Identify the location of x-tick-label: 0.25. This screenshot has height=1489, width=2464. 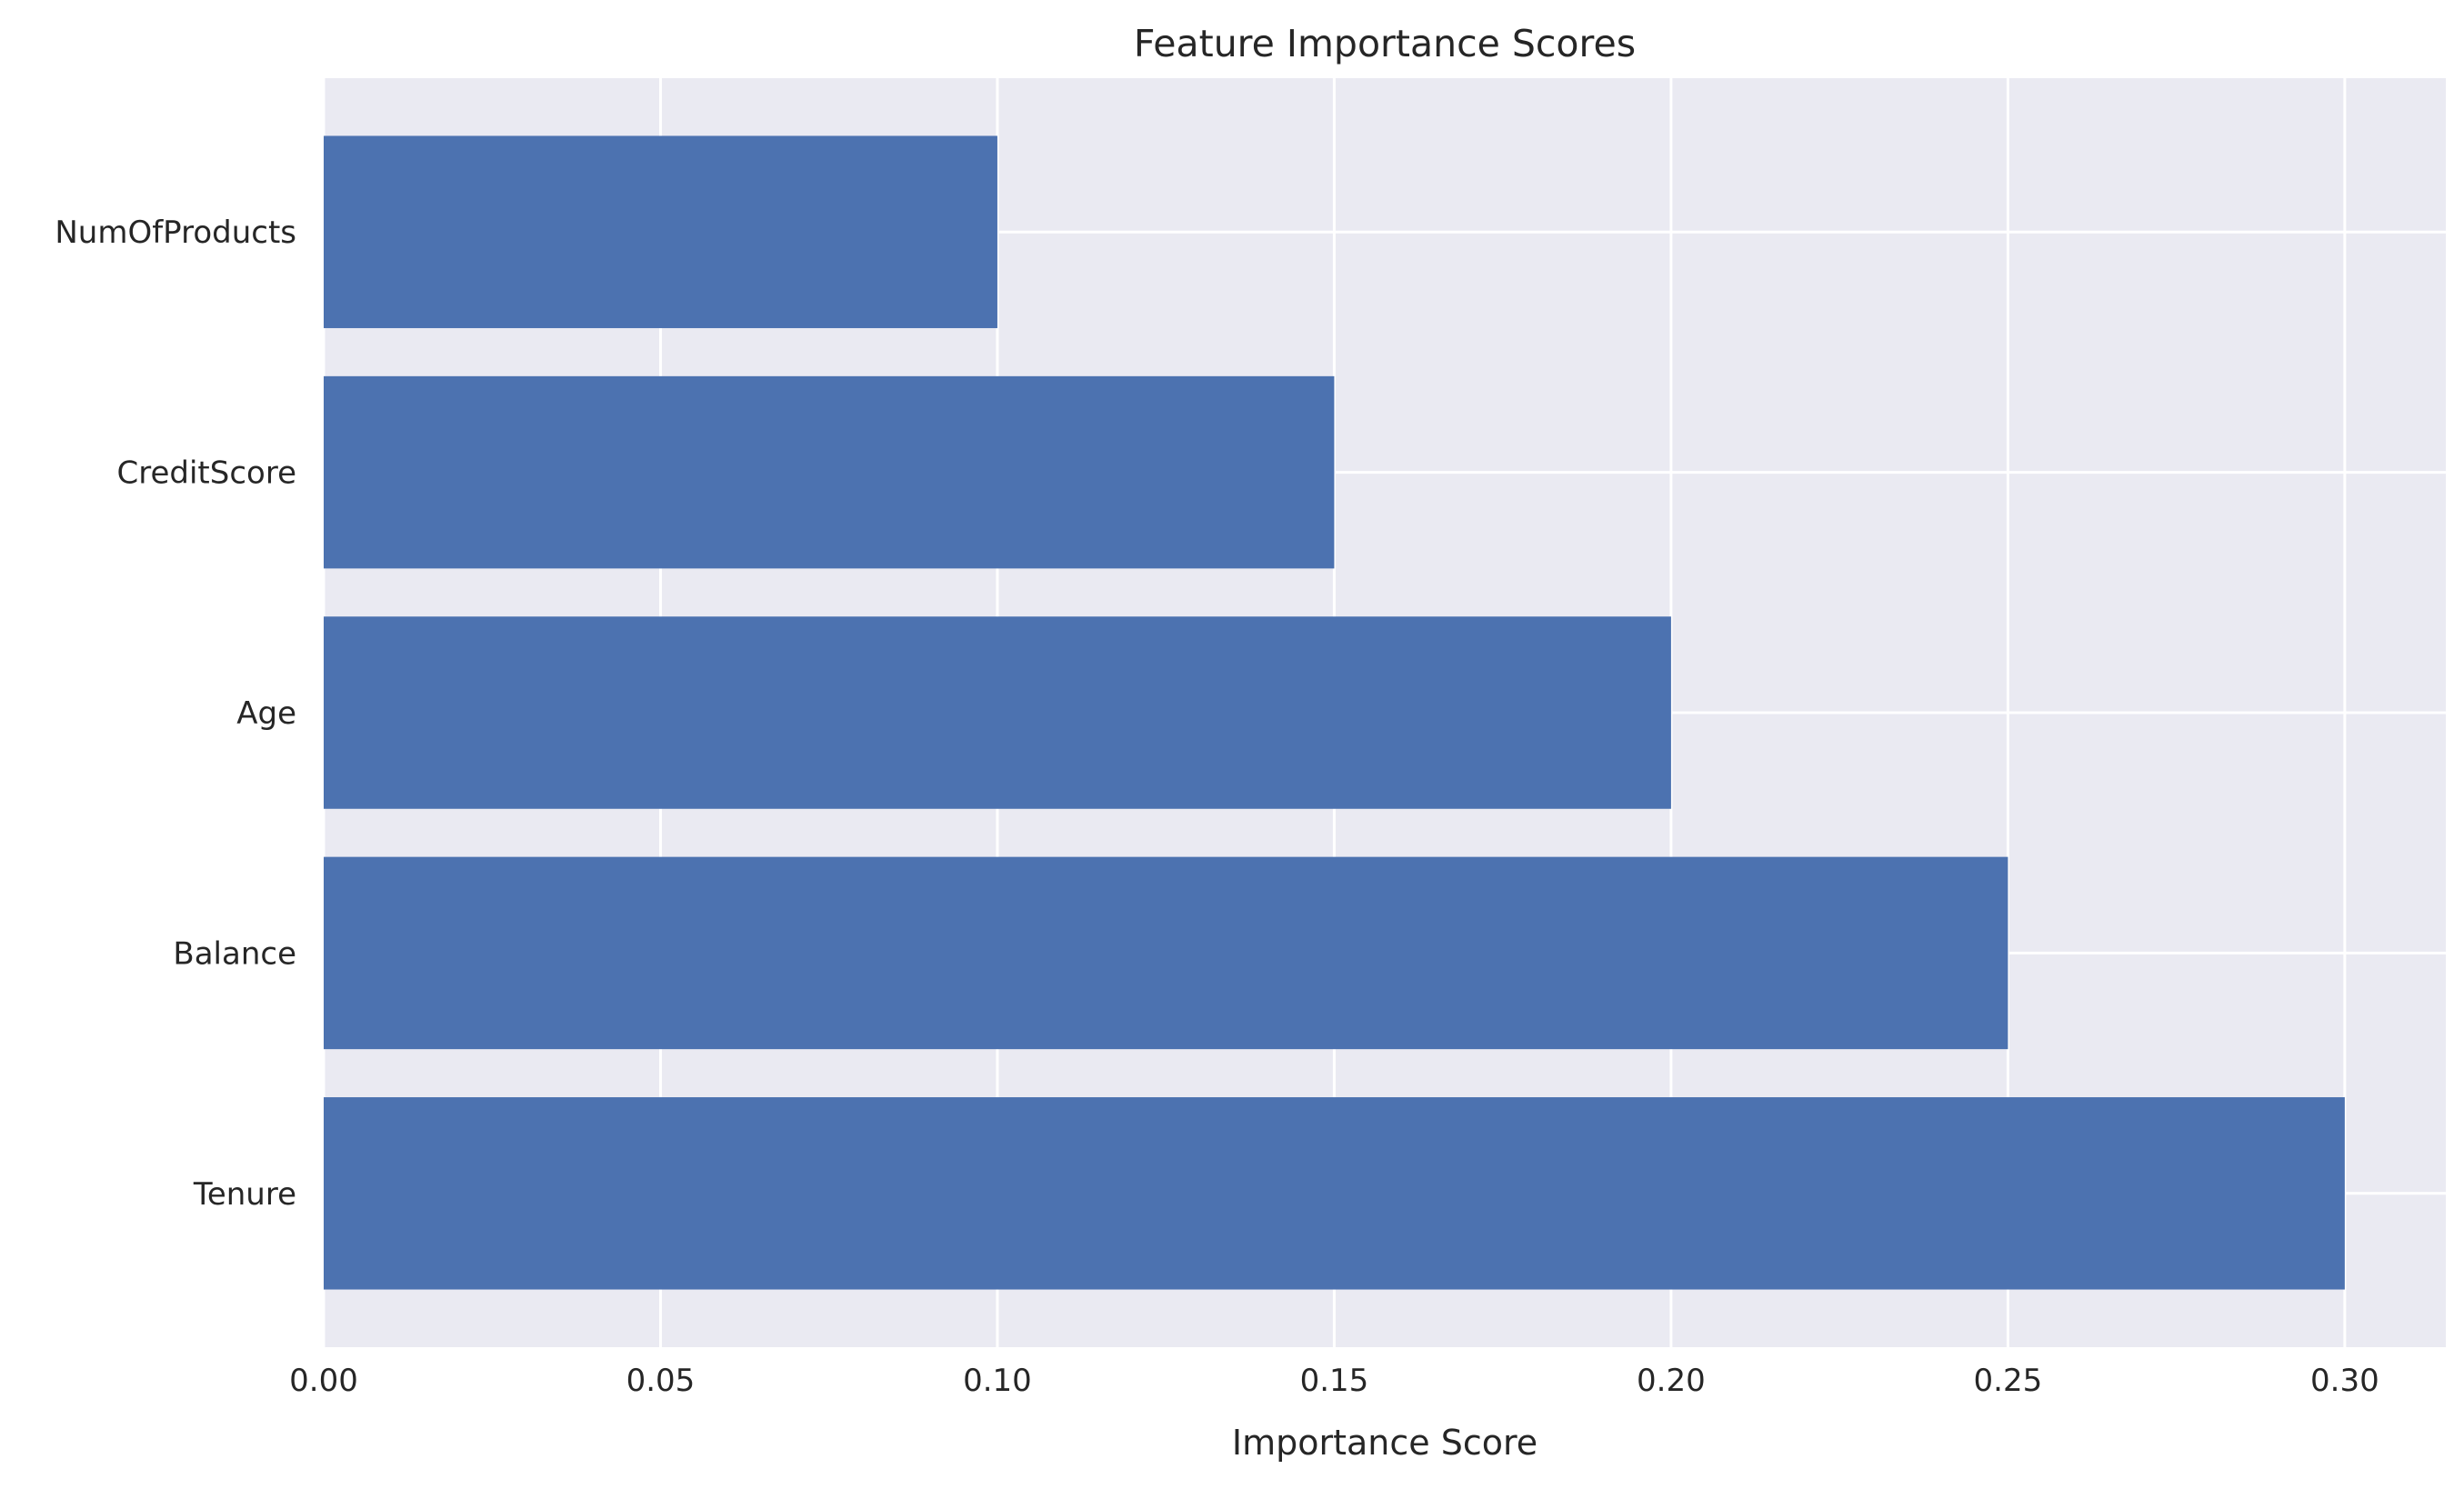
(2009, 1381).